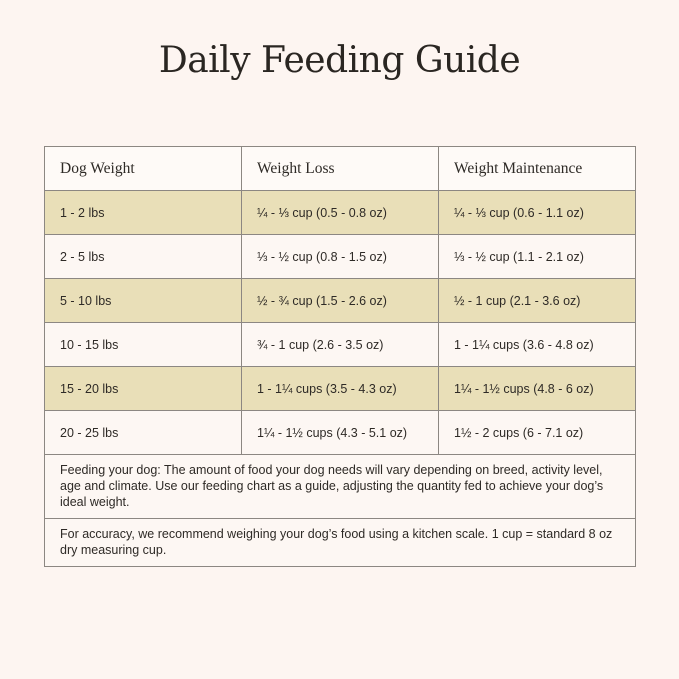 The height and width of the screenshot is (679, 679). Describe the element at coordinates (537, 256) in the screenshot. I see `cell: ⅓ - ½ cup (1.1 - 2.1 oz)` at that location.